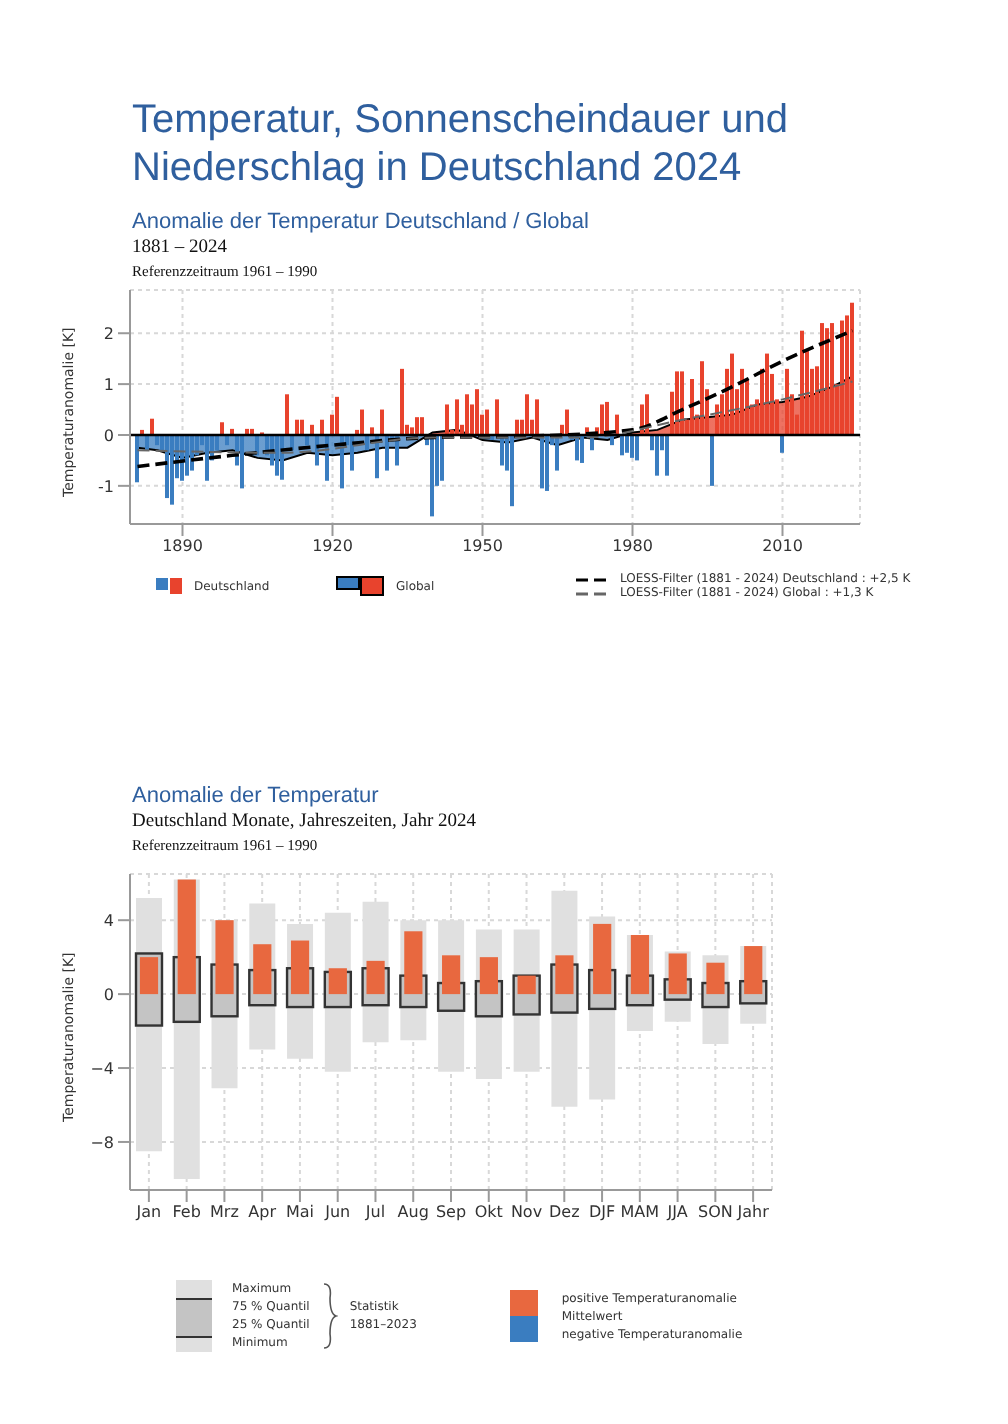 The width and height of the screenshot is (1008, 1424). What do you see at coordinates (526, 1212) in the screenshot?
I see `x-tick-label: Nov` at bounding box center [526, 1212].